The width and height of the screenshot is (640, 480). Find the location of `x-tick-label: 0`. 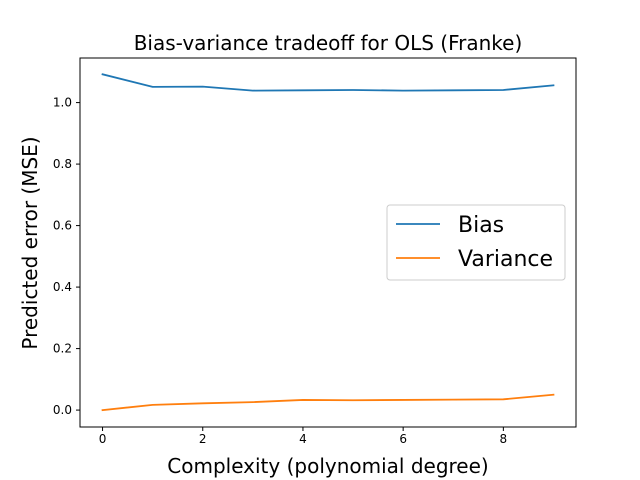

x-tick-label: 0 is located at coordinates (103, 439).